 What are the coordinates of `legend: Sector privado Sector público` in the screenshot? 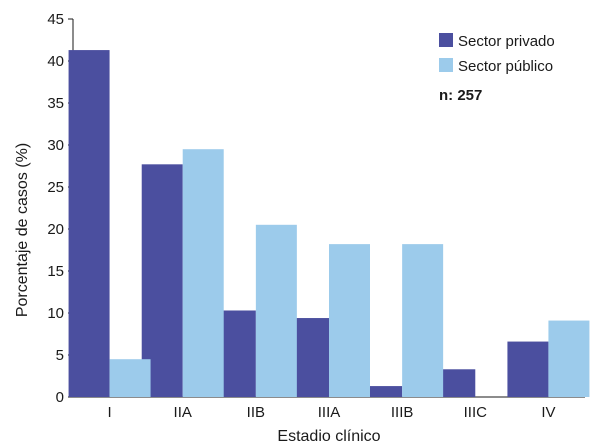 It's located at (497, 54).